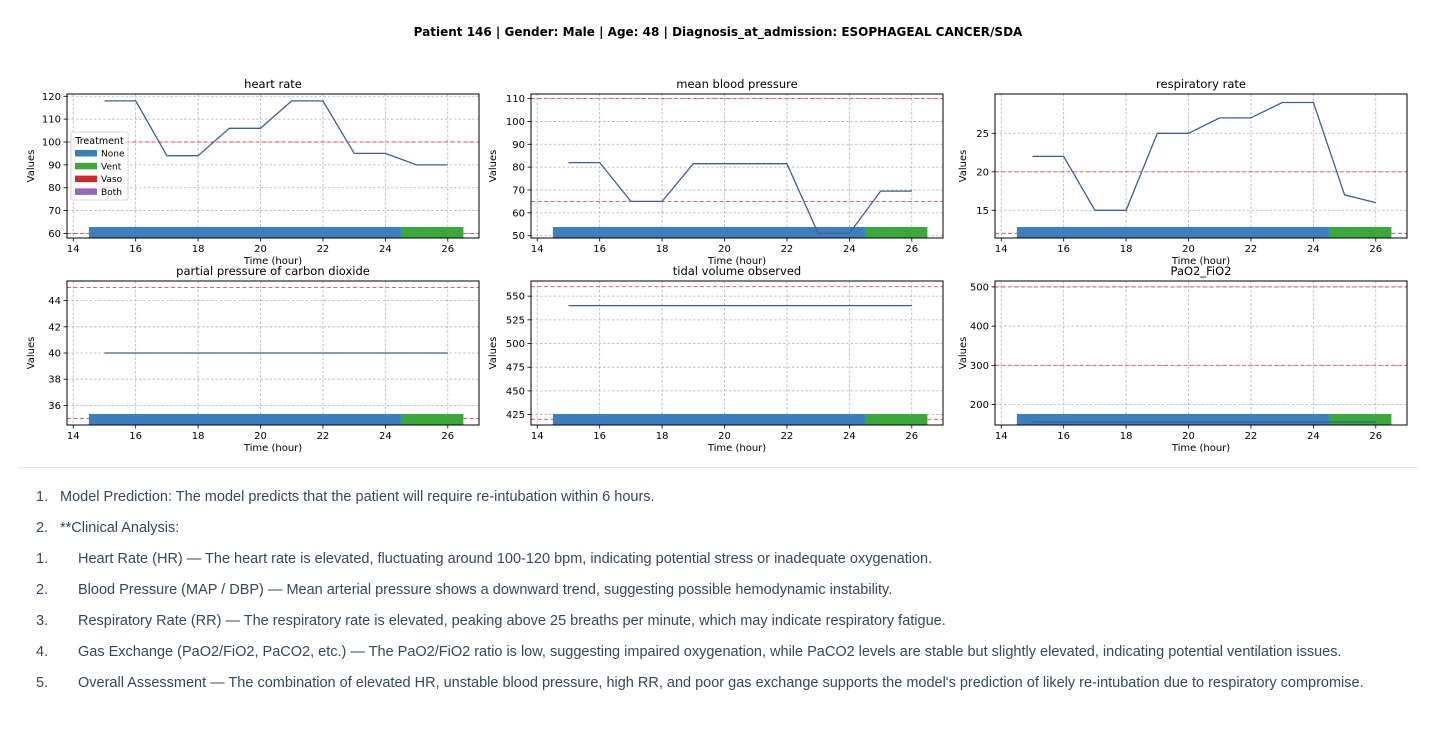  I want to click on y-tick-label: 100, so click(51, 143).